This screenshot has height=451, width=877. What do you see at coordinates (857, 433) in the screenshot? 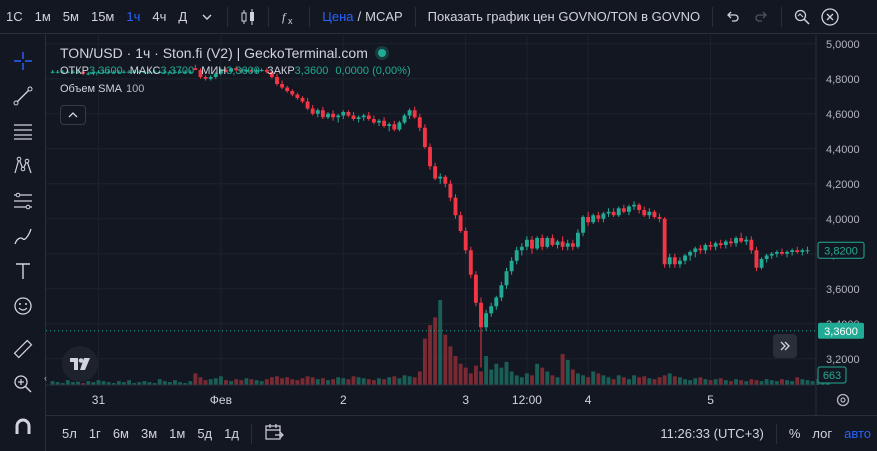
I see `auto-scale-toggle: авто` at bounding box center [857, 433].